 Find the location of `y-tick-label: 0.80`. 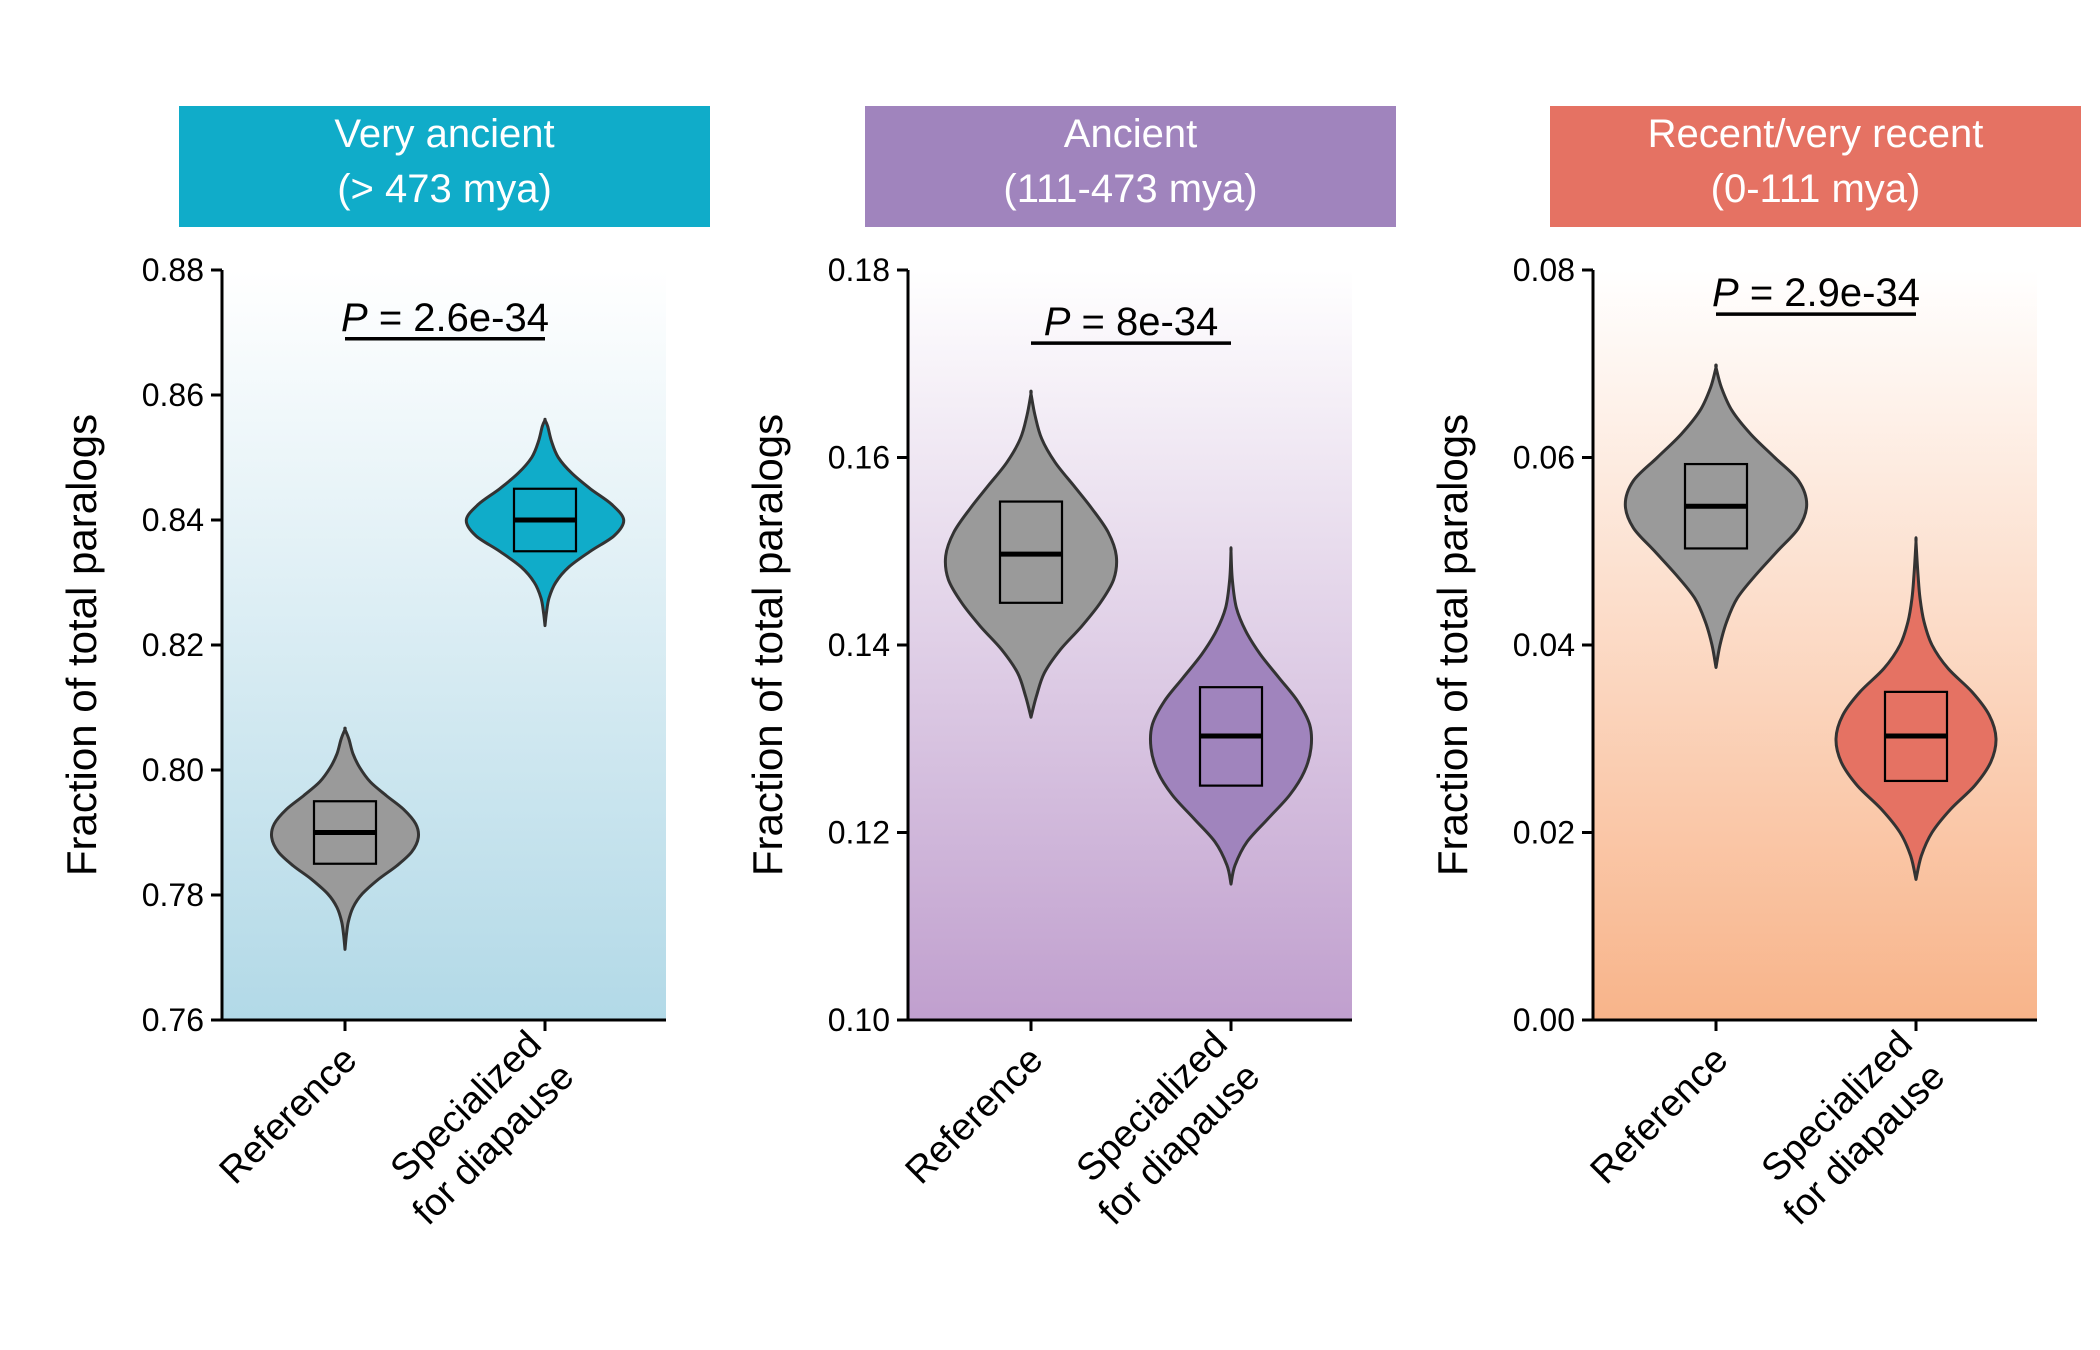

y-tick-label: 0.80 is located at coordinates (173, 770).